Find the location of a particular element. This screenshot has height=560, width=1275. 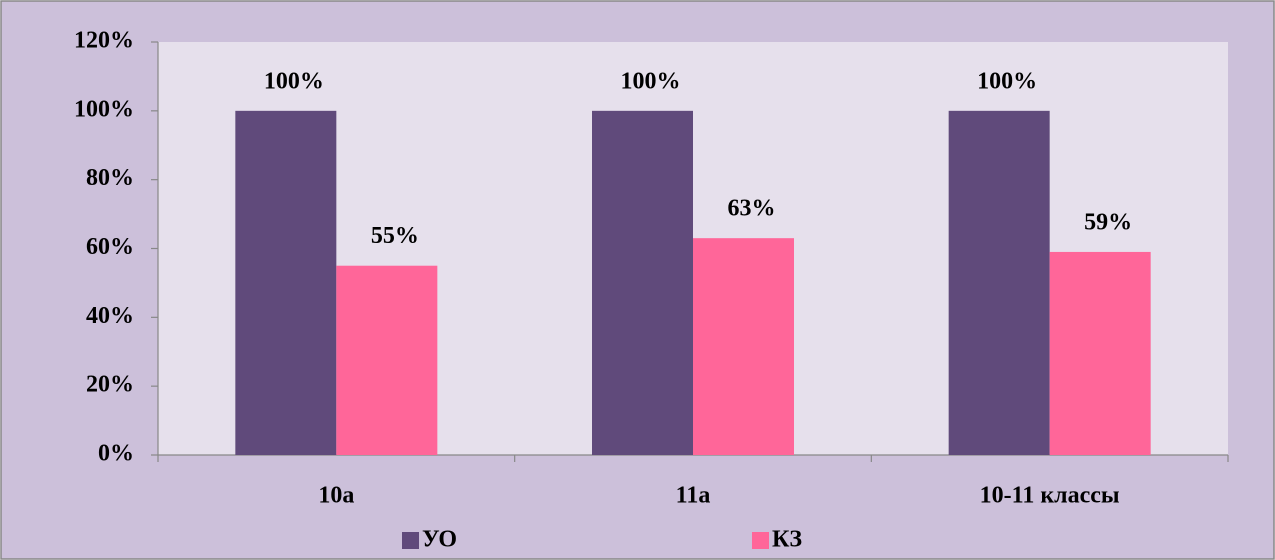

y-tick-label: 120% is located at coordinates (104, 41).